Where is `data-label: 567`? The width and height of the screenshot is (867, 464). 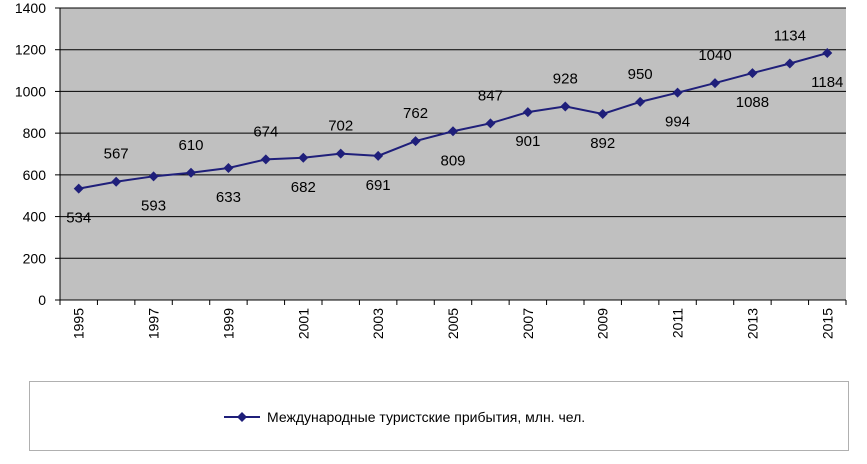 data-label: 567 is located at coordinates (116, 154).